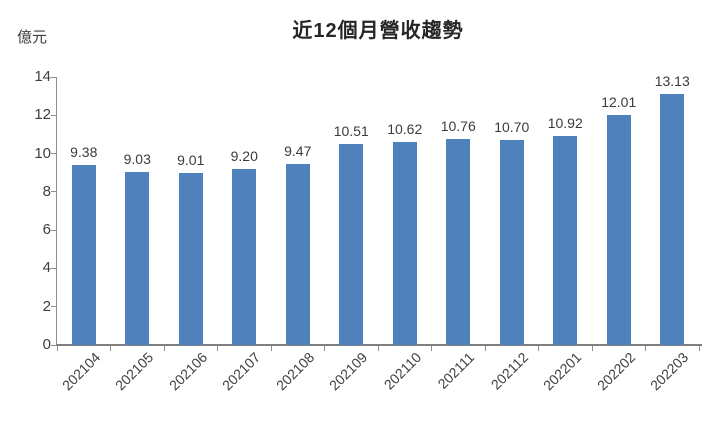  What do you see at coordinates (81, 371) in the screenshot?
I see `x-tick-label: 202104` at bounding box center [81, 371].